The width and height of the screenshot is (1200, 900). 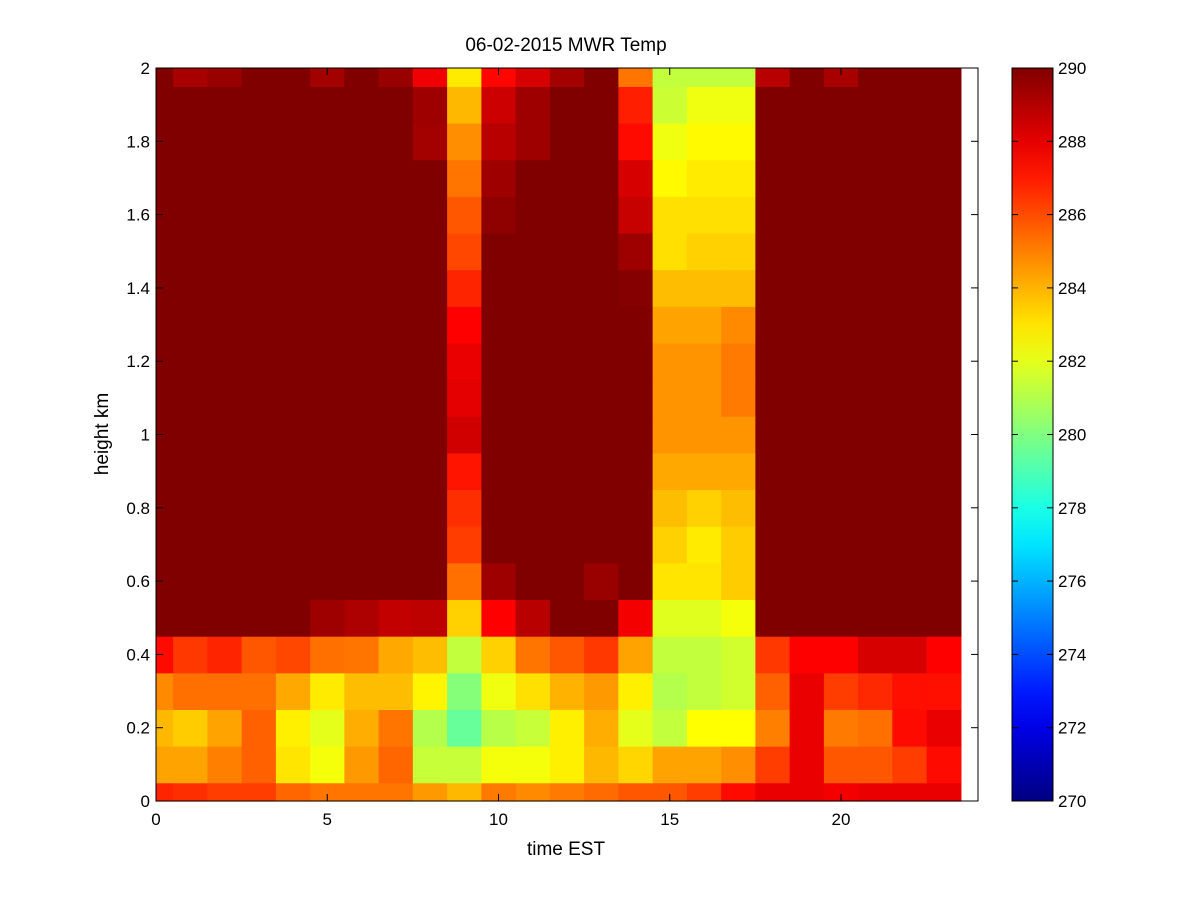 I want to click on y-tick-label: 0, so click(x=145, y=801).